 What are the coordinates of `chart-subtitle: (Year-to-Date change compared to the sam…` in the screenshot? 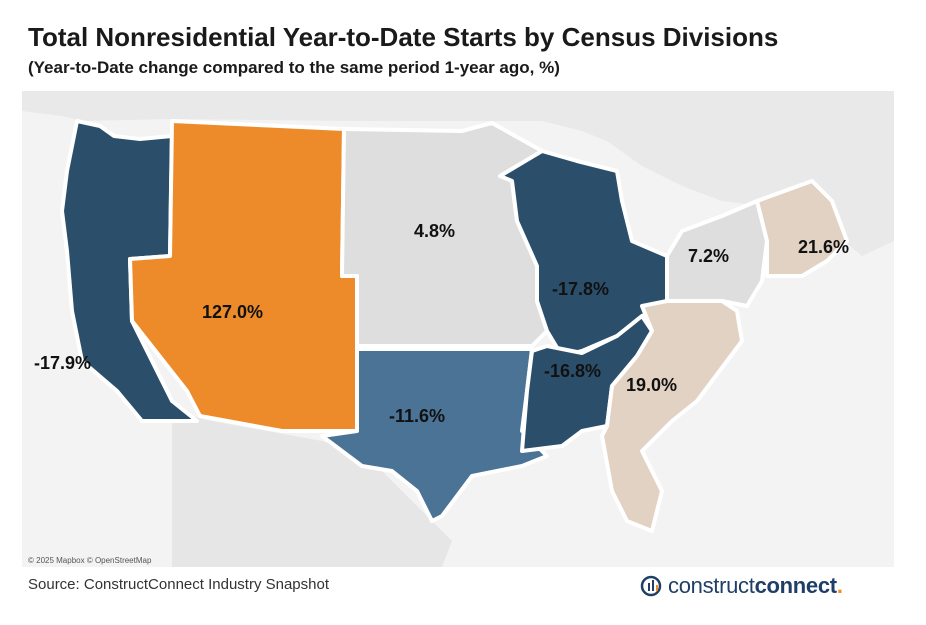 It's located at (294, 67).